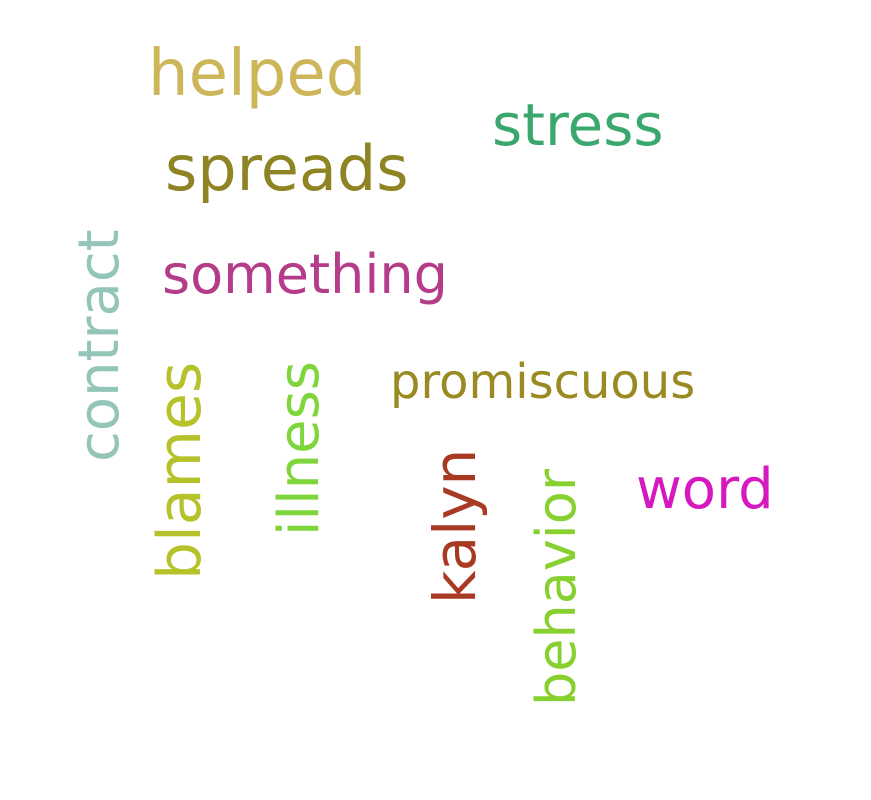  What do you see at coordinates (705, 490) in the screenshot?
I see `word-word: word` at bounding box center [705, 490].